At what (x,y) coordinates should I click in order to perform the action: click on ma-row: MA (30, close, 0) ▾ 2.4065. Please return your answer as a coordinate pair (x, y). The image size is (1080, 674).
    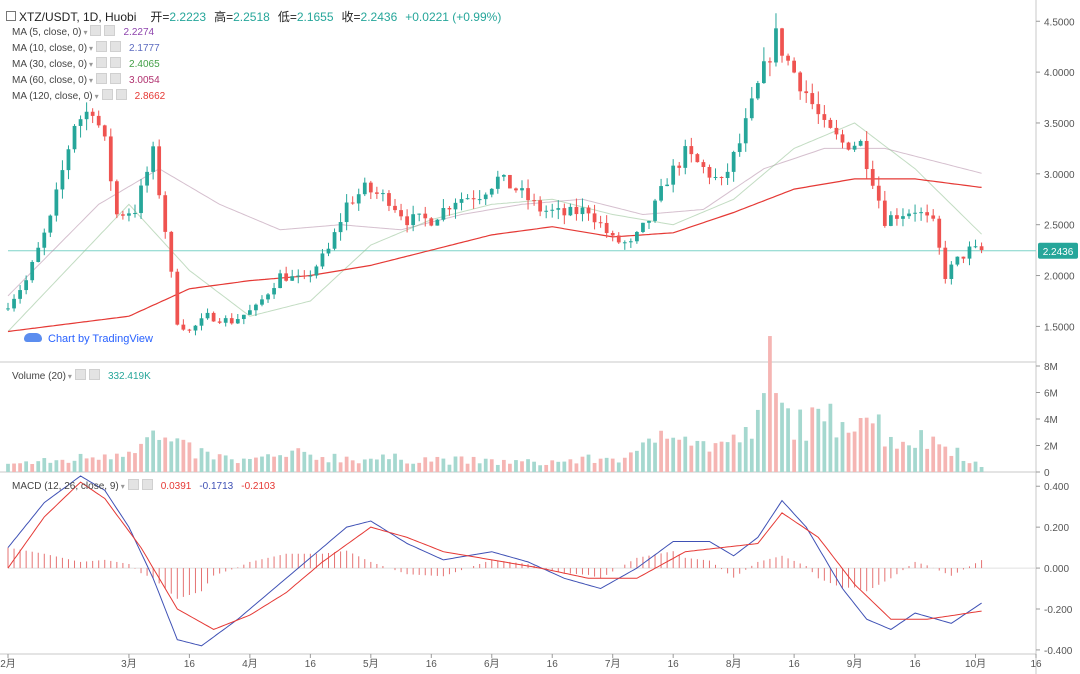
    Looking at the image, I should click on (88, 65).